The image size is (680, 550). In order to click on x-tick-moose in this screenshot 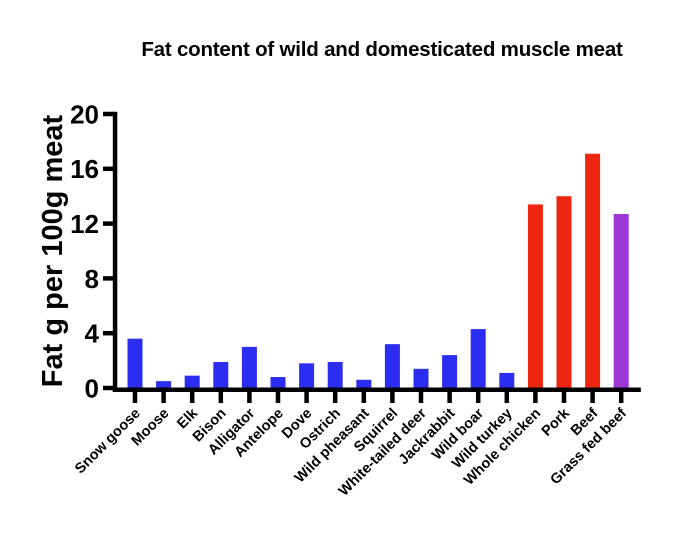, I will do `click(163, 396)`.